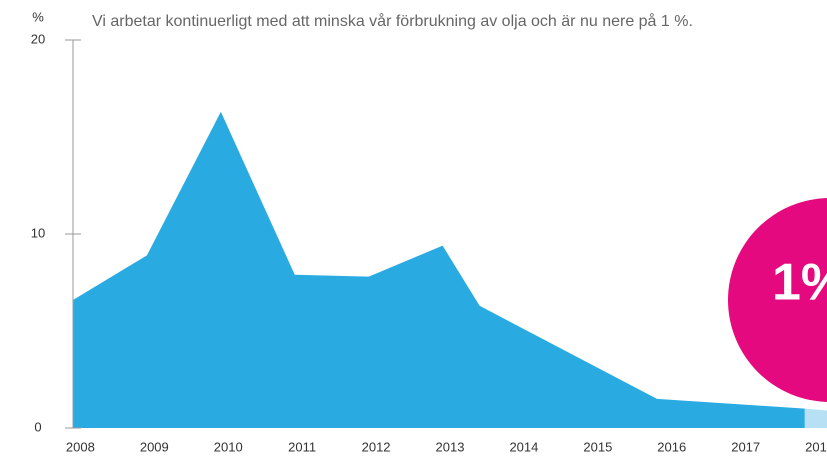  What do you see at coordinates (450, 446) in the screenshot?
I see `x-tick-label: 2013` at bounding box center [450, 446].